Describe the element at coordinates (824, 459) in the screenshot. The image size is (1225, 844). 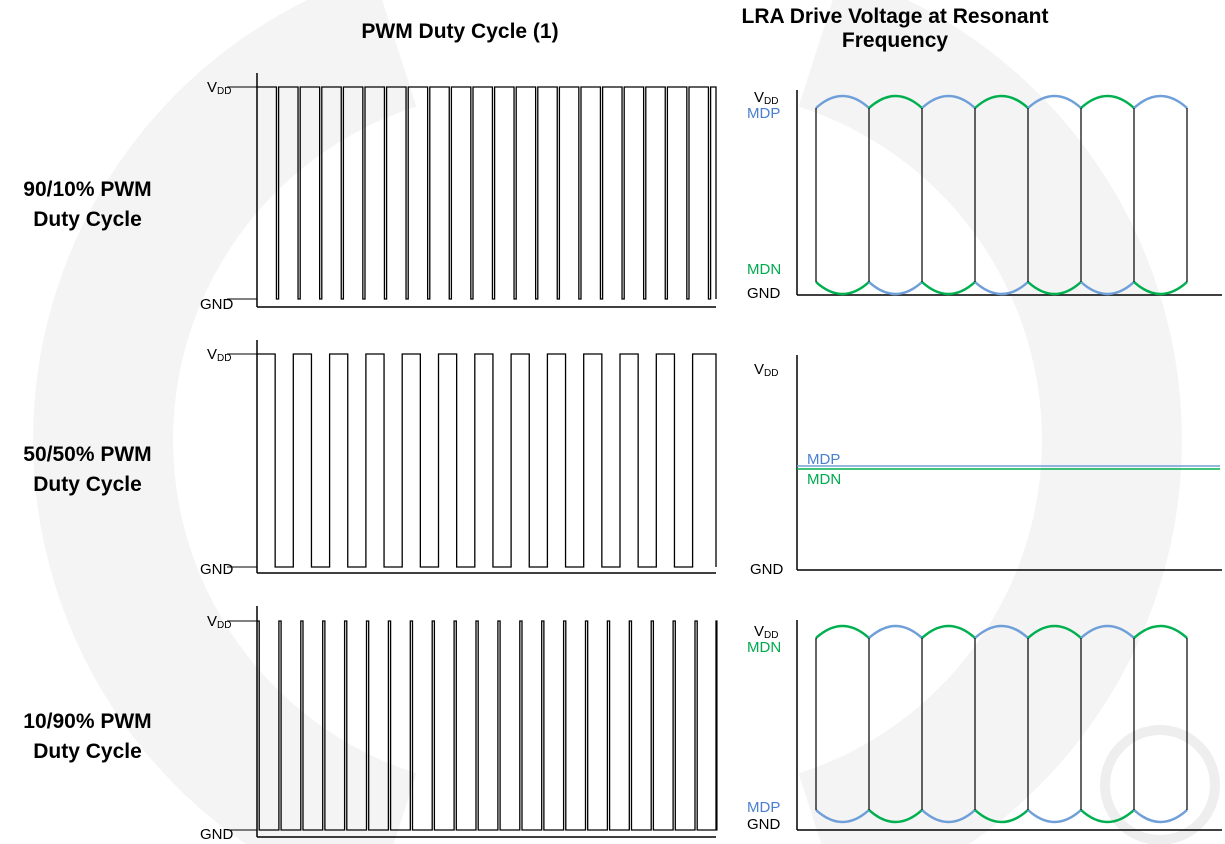
I see `lra-mdp-label-2: MDP` at that location.